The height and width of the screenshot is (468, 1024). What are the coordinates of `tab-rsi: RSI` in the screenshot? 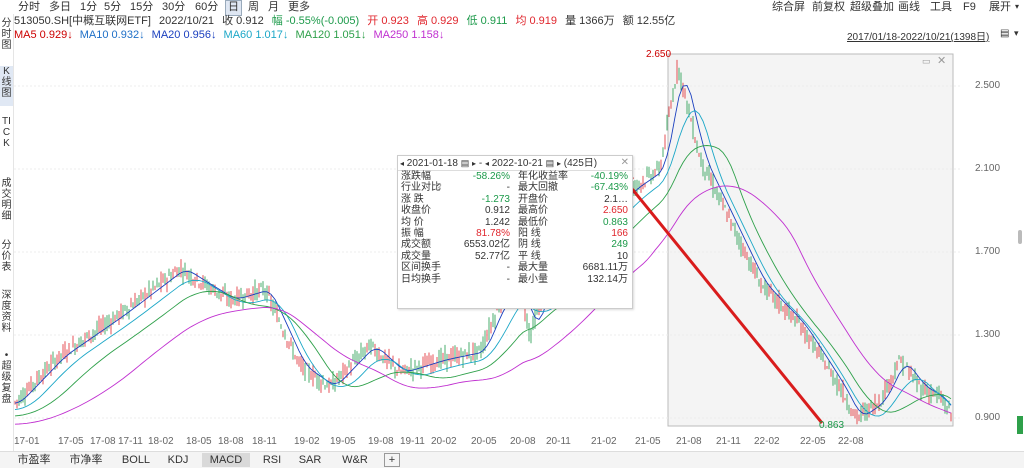 It's located at (272, 460).